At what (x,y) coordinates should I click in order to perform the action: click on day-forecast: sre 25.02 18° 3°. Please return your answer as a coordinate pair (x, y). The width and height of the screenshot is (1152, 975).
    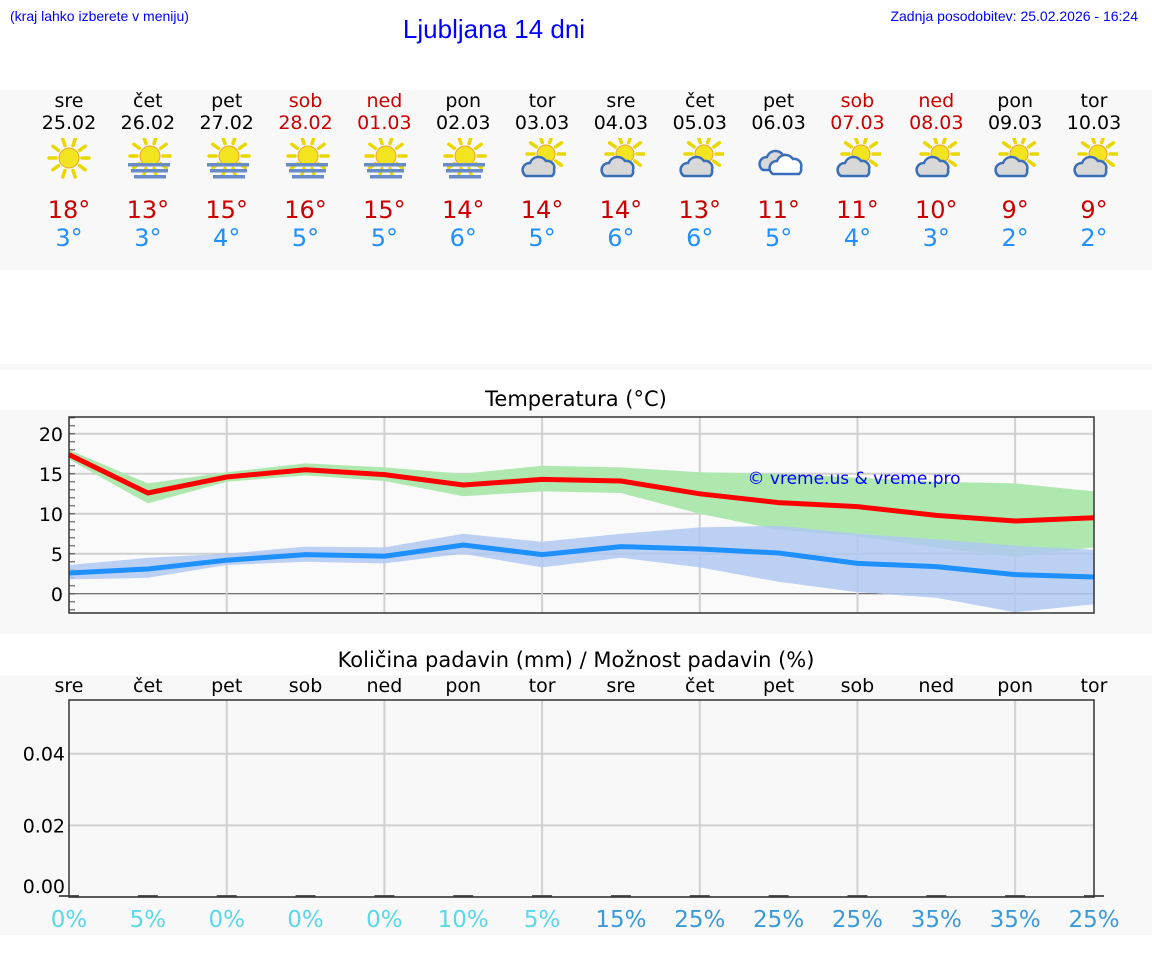
    Looking at the image, I should click on (69, 171).